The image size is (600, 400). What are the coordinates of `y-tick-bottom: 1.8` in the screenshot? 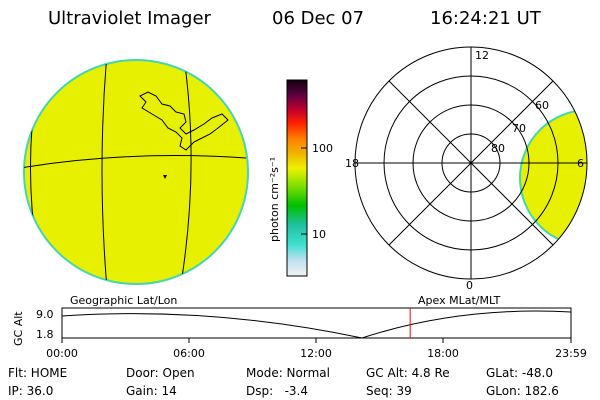 It's located at (45, 334).